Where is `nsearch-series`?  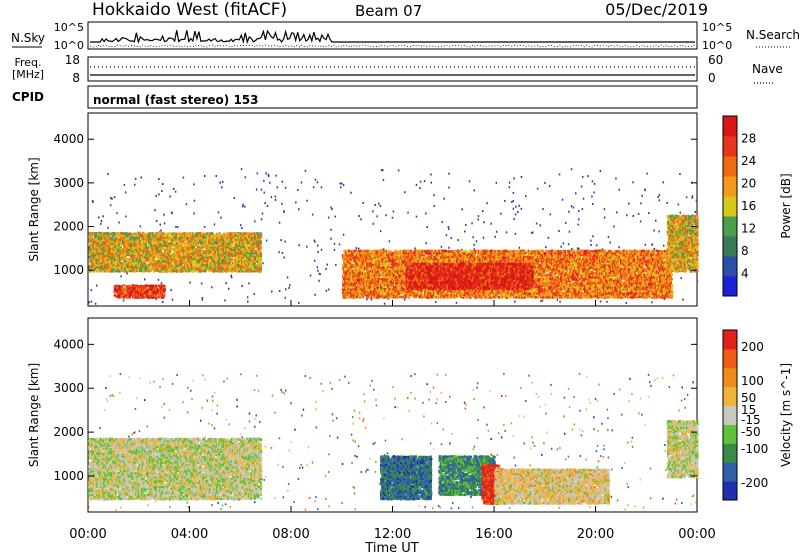
nsearch-series is located at coordinates (392, 46).